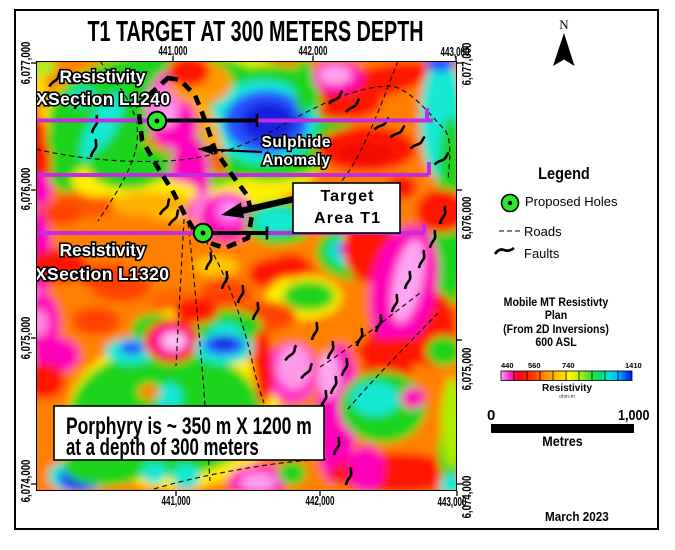  I want to click on svg-text: 560, so click(534, 365).